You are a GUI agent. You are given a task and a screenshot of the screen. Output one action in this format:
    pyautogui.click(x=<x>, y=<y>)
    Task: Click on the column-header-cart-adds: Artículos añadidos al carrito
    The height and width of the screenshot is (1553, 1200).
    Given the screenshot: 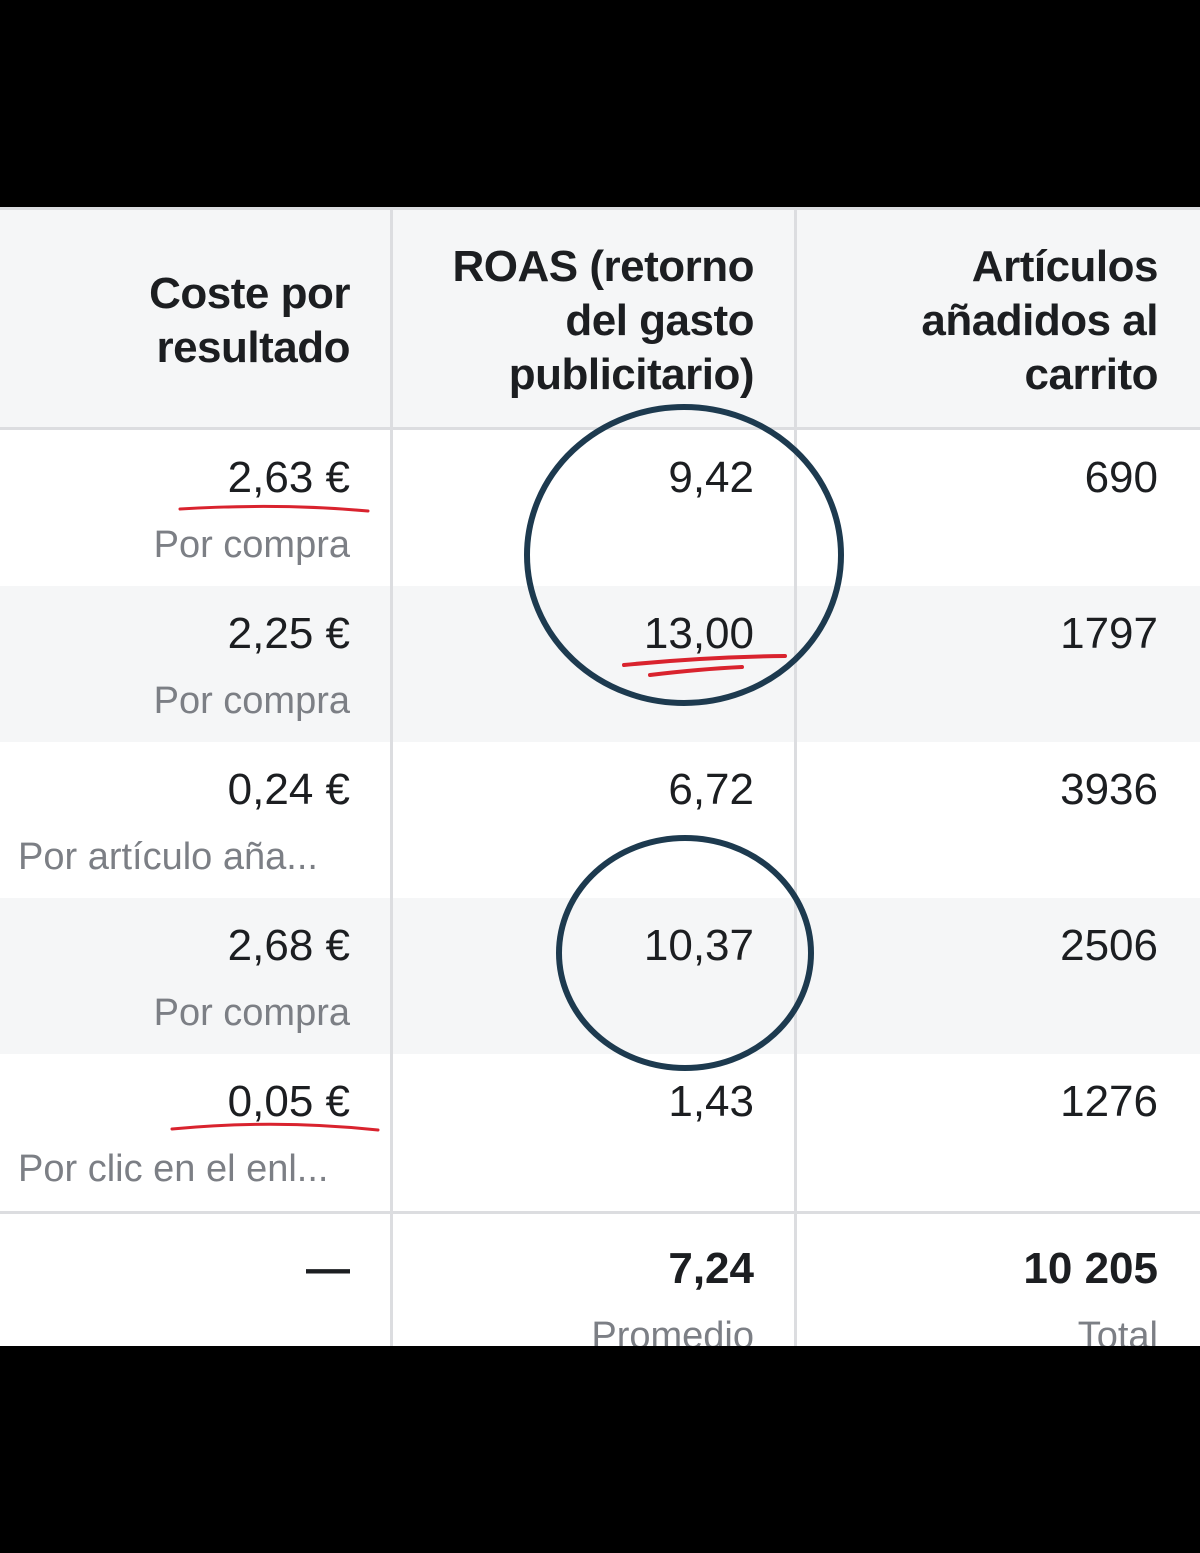 What is the action you would take?
    pyautogui.click(x=1039, y=320)
    